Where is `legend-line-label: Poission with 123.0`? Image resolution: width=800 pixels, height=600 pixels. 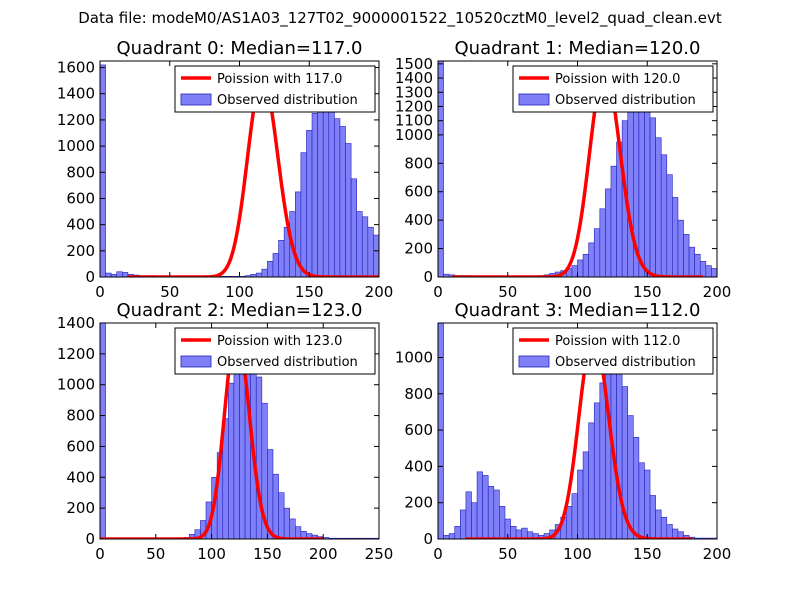 legend-line-label: Poission with 123.0 is located at coordinates (279, 341).